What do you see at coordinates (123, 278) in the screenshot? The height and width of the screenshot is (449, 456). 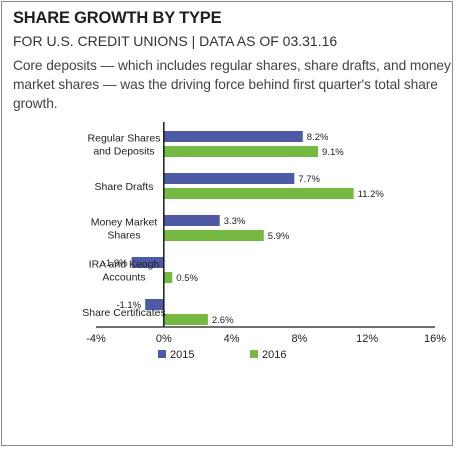 I see `category-label-3-1: Accounts` at bounding box center [123, 278].